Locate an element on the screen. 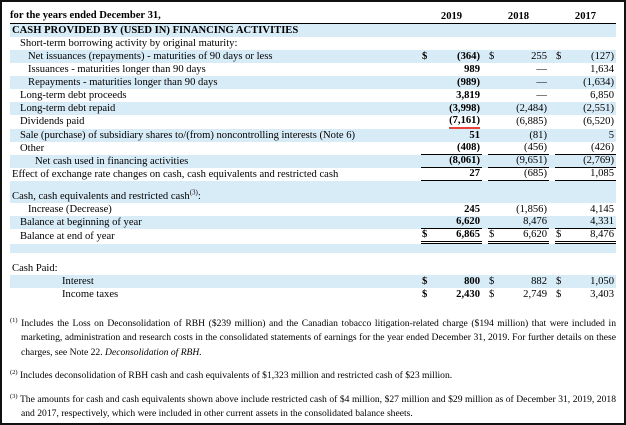 This screenshot has height=425, width=626. row-label: Income taxes is located at coordinates (90, 294).